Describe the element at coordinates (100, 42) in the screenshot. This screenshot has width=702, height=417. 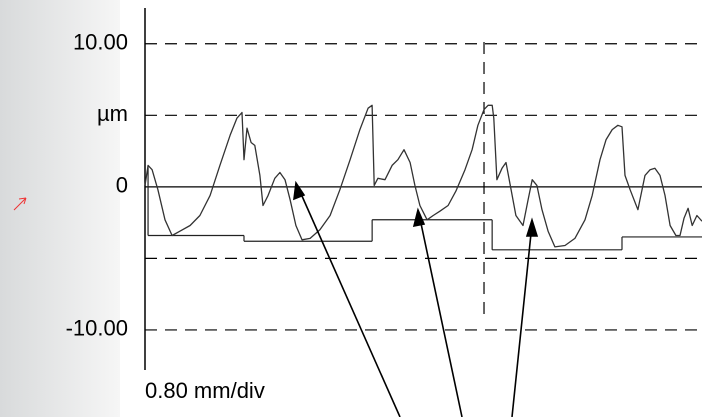
I see `y-tick-label: 10.00` at that location.